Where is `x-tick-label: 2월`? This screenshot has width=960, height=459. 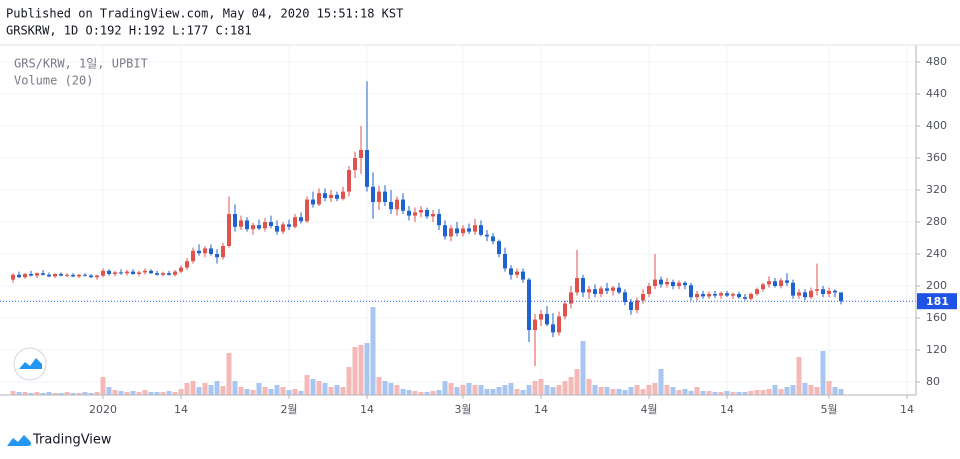
x-tick-label: 2월 is located at coordinates (288, 409).